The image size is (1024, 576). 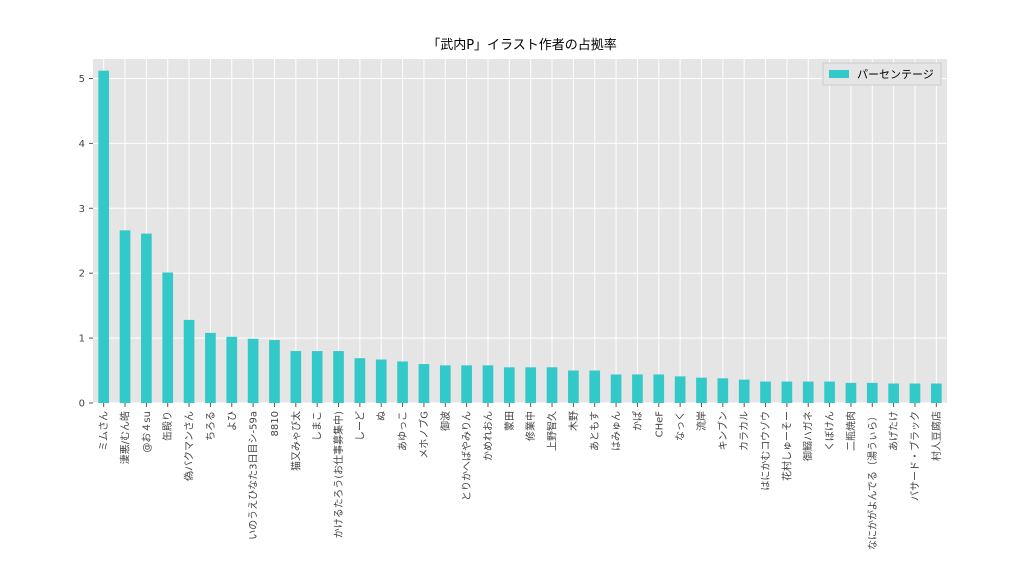 I want to click on legend-label: パーセンテージ, so click(x=895, y=74).